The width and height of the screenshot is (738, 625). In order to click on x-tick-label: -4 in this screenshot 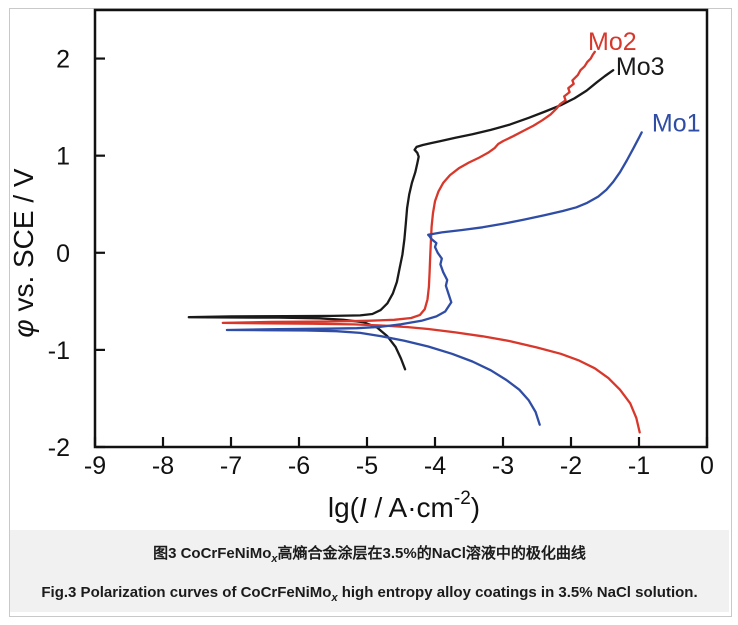, I will do `click(435, 466)`.